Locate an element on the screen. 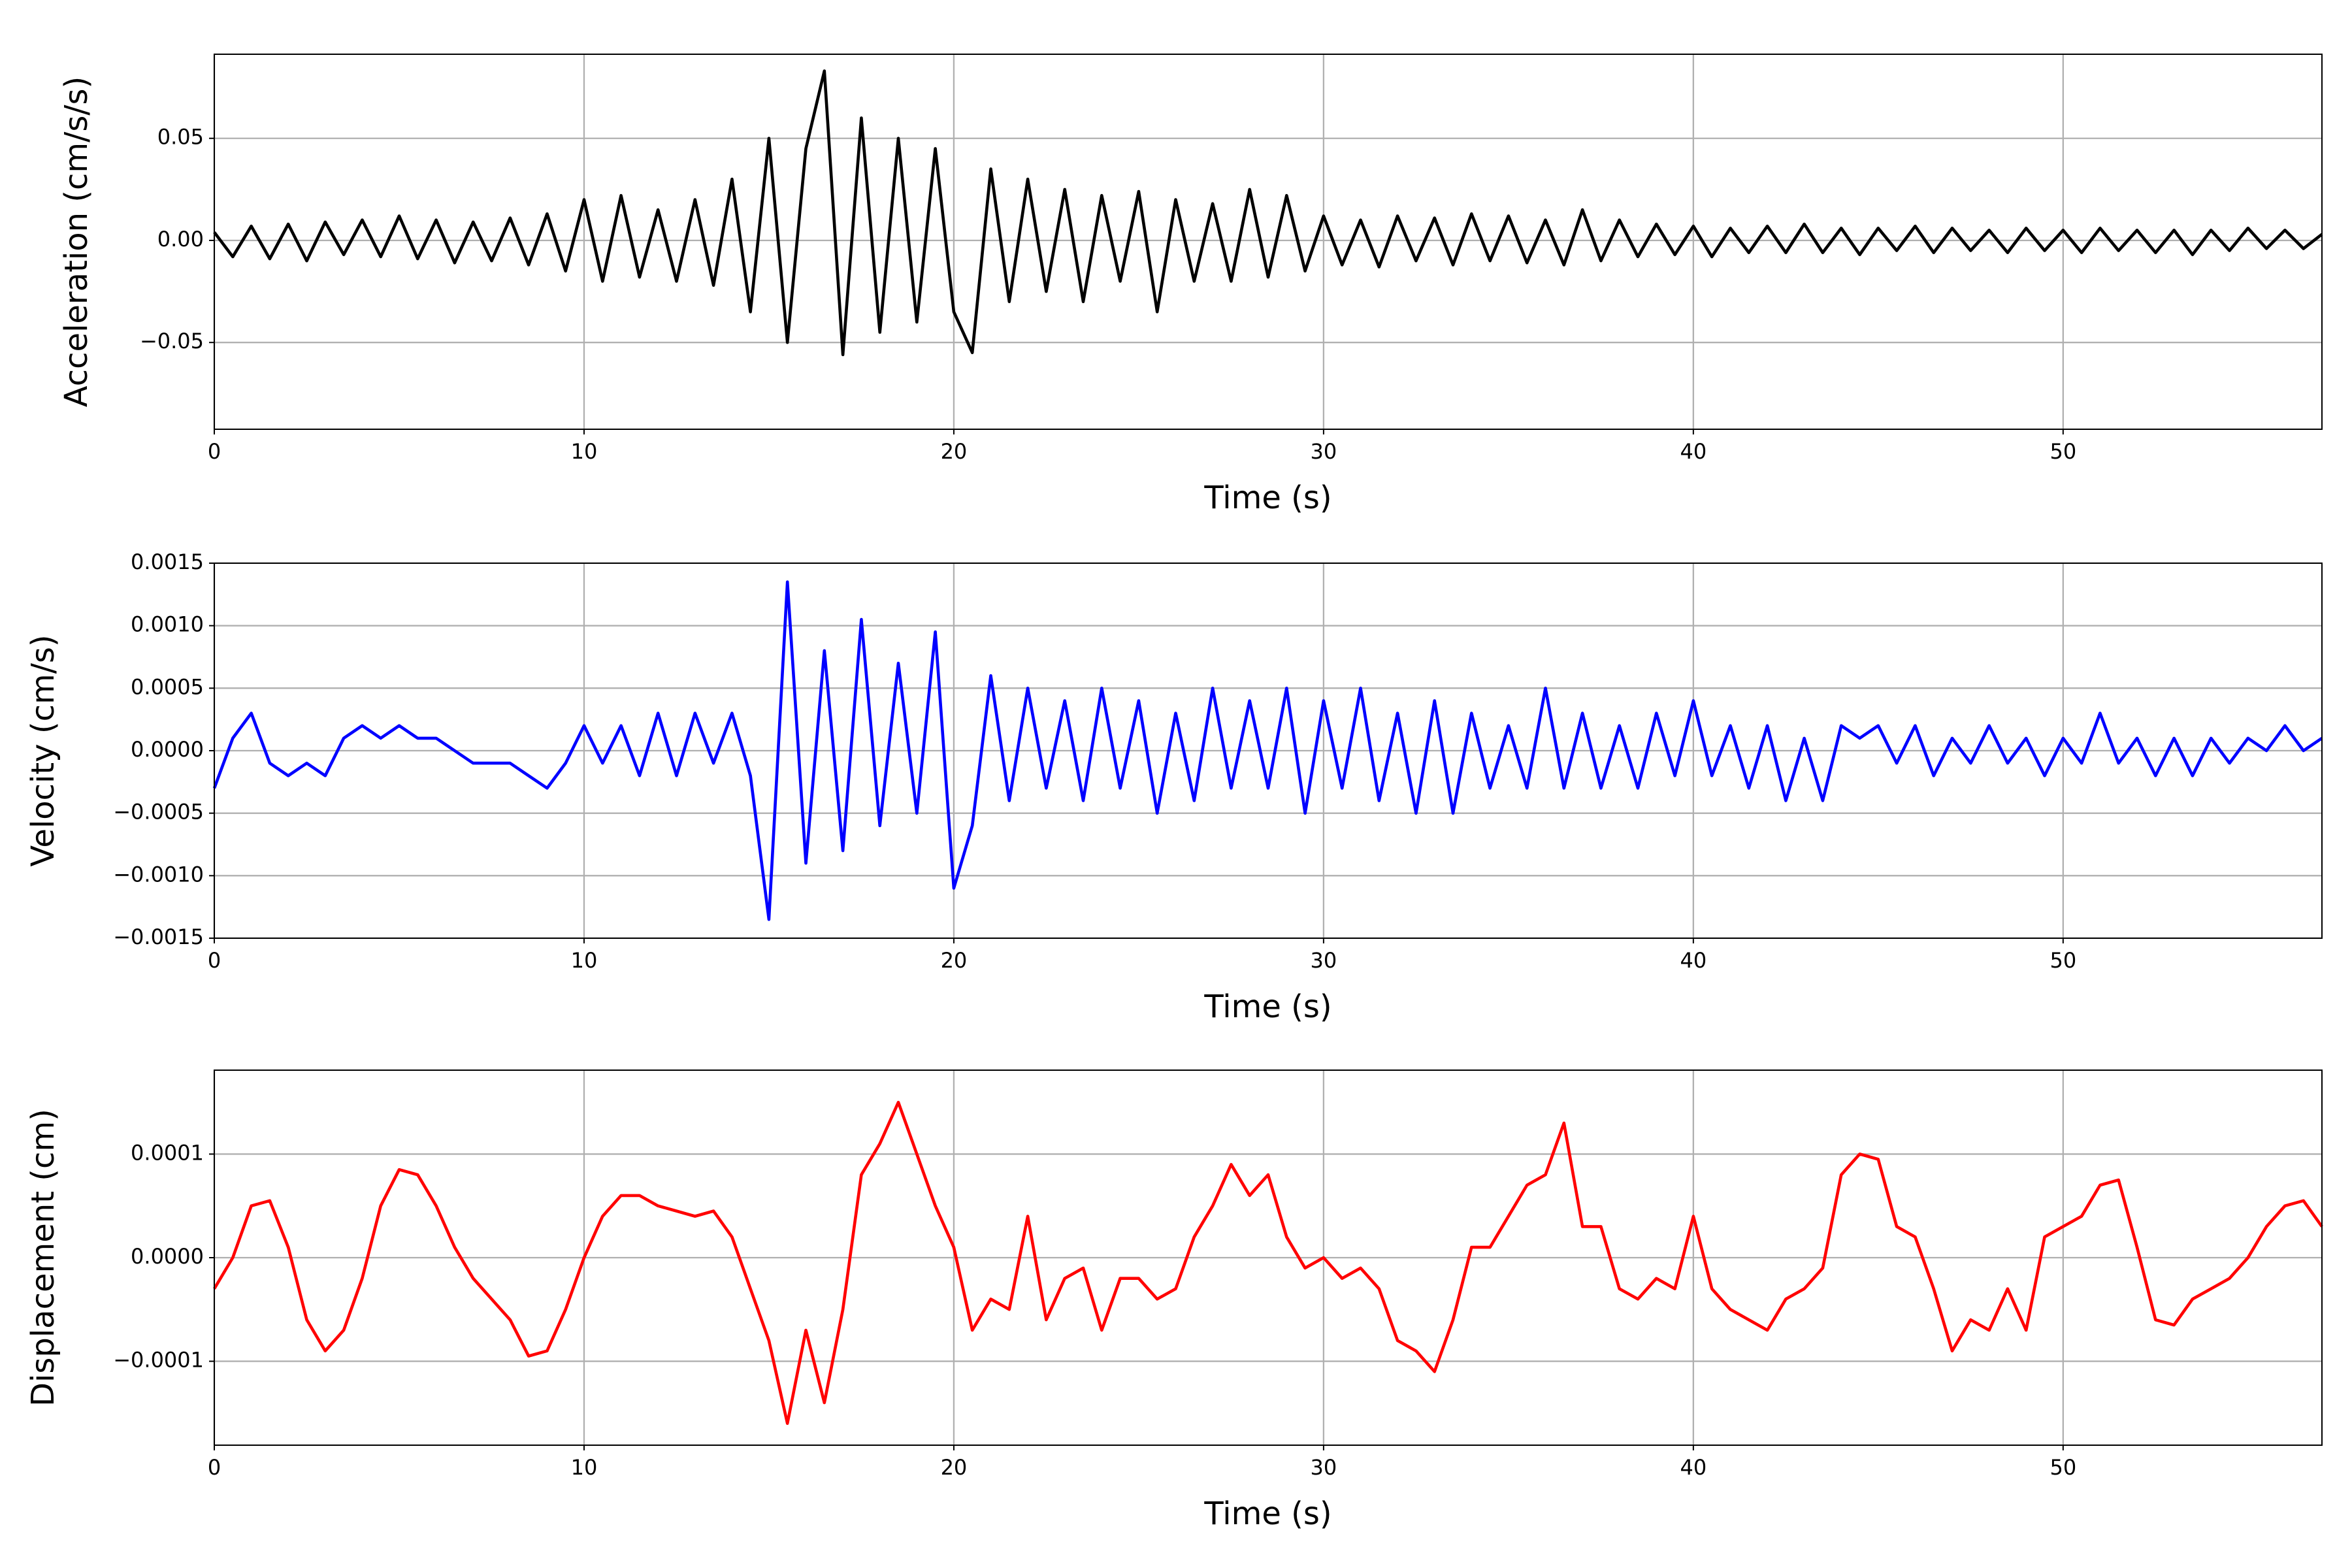 This screenshot has width=2352, height=1568. y-axis-label: Acceleration (cm/s/s) is located at coordinates (76, 241).